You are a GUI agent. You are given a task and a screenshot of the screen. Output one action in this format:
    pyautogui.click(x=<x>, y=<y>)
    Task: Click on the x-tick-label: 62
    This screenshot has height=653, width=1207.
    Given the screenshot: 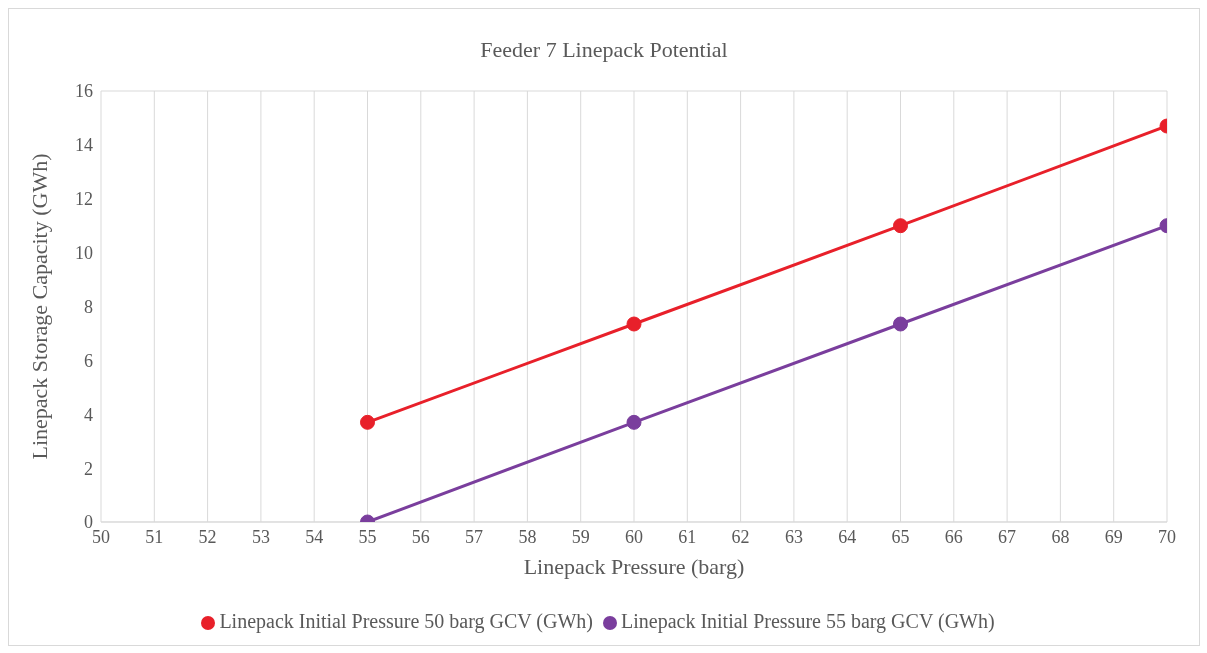 What is the action you would take?
    pyautogui.click(x=740, y=536)
    